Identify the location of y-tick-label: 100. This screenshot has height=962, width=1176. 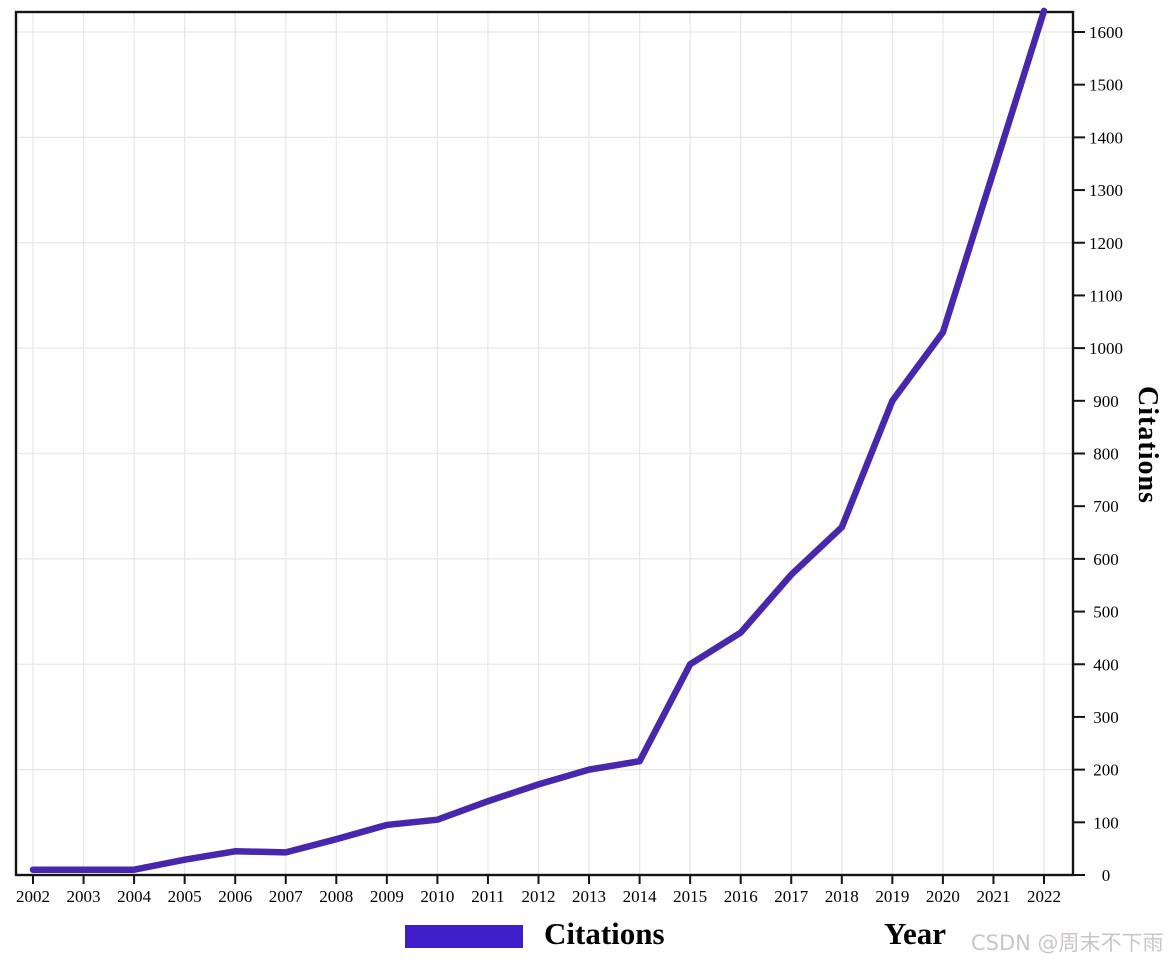
(1106, 822).